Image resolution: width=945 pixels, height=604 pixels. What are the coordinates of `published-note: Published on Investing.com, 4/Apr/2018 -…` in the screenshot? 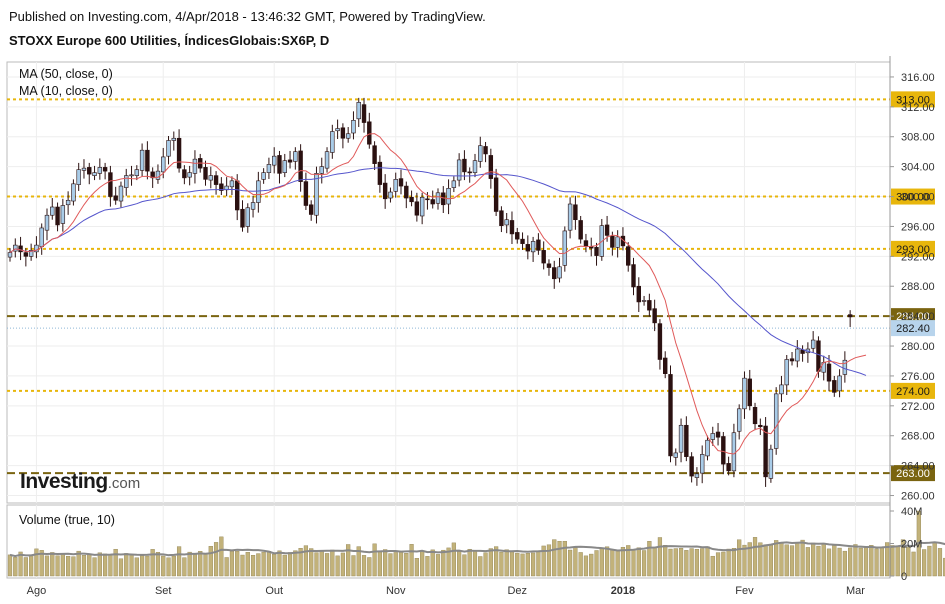 It's located at (247, 16).